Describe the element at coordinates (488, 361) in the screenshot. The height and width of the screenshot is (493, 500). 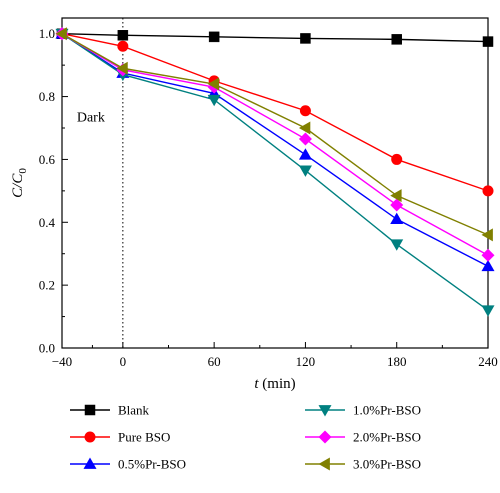
I see `x-tick-label: 240` at that location.